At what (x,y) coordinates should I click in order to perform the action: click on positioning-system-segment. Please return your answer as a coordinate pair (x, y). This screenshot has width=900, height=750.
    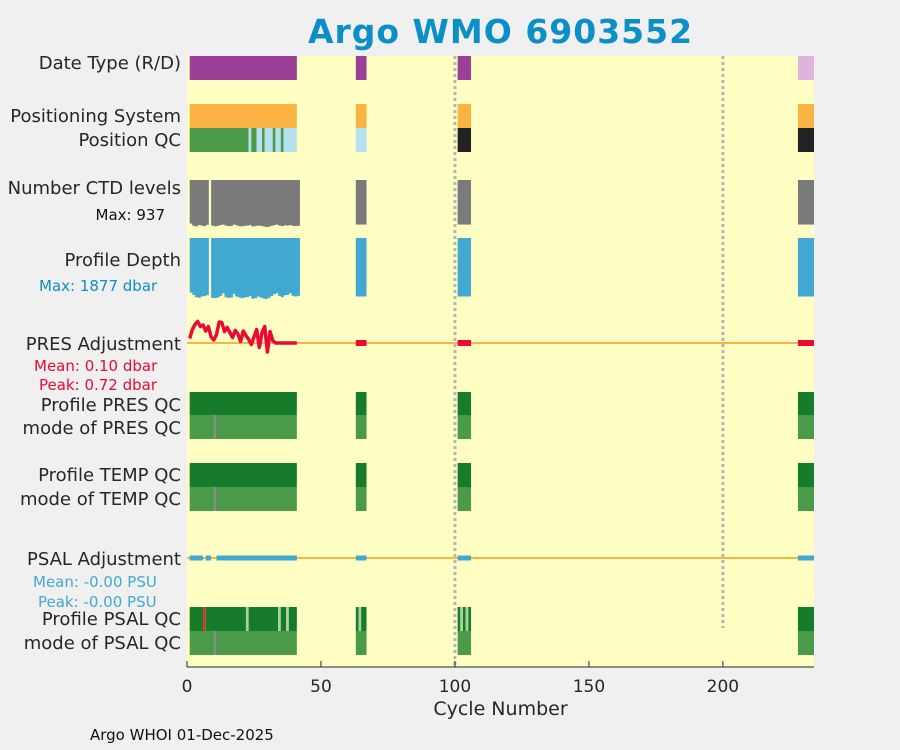
    Looking at the image, I should click on (243, 116).